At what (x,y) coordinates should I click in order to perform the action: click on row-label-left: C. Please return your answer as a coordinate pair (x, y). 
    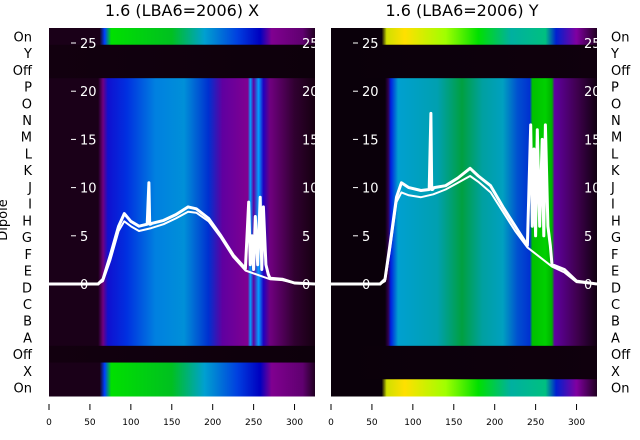
    Looking at the image, I should click on (27, 305).